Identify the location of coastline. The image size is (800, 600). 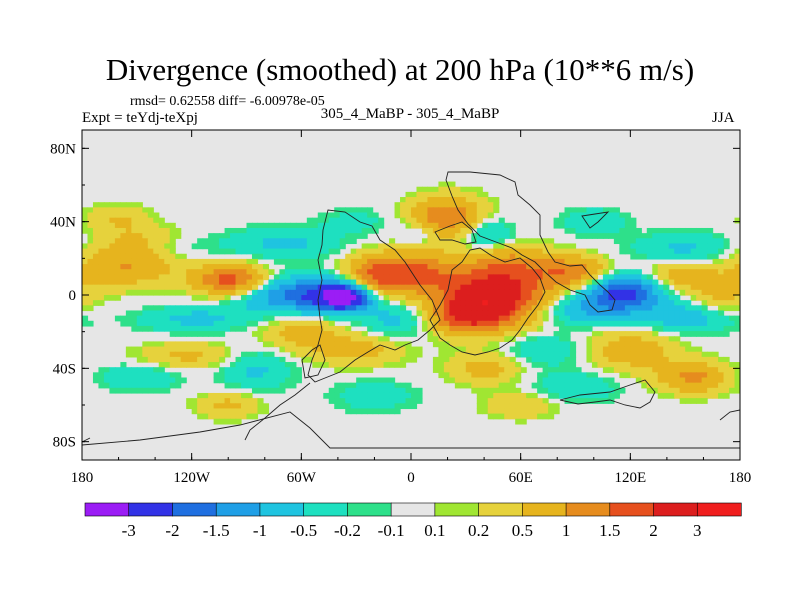
(313, 361).